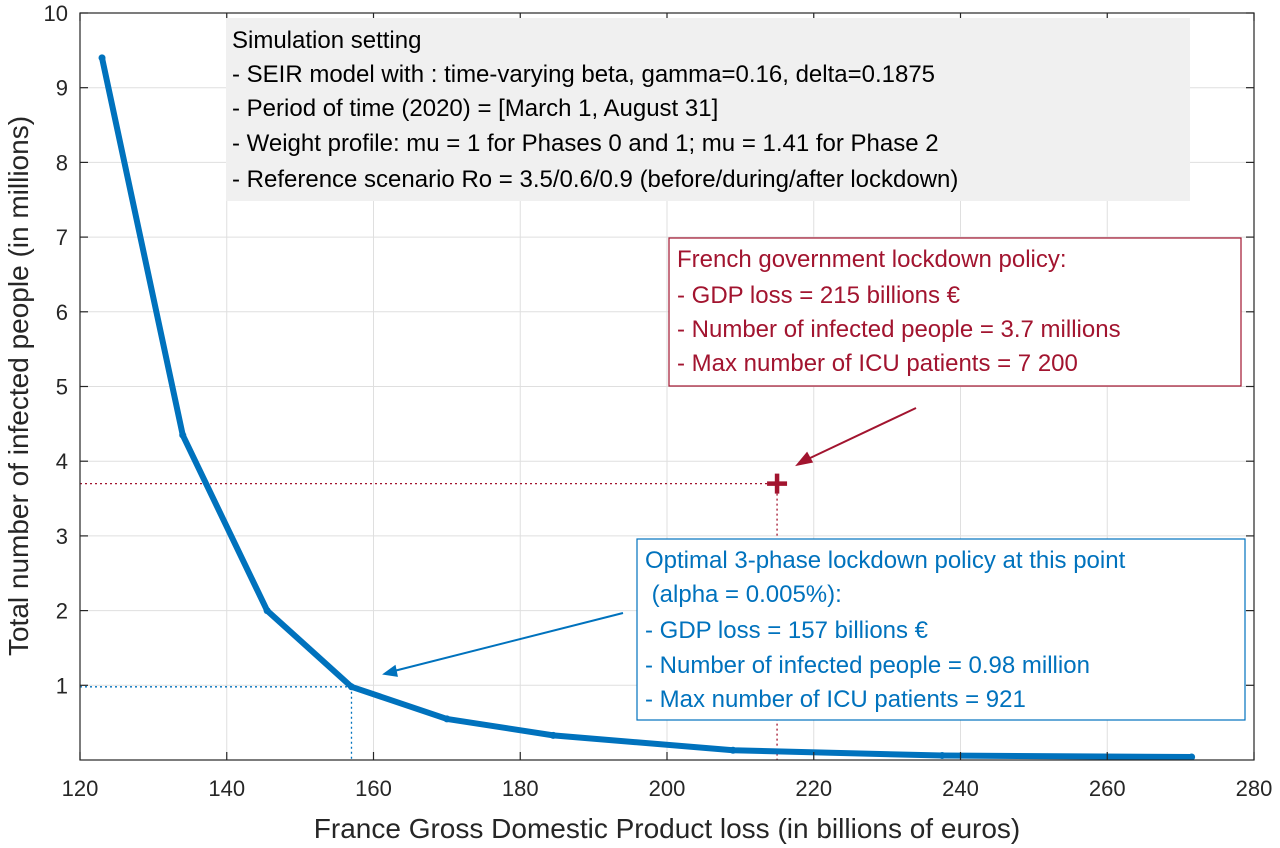 Image resolution: width=1280 pixels, height=848 pixels. Describe the element at coordinates (56, 13) in the screenshot. I see `y-tick-label: 10` at that location.